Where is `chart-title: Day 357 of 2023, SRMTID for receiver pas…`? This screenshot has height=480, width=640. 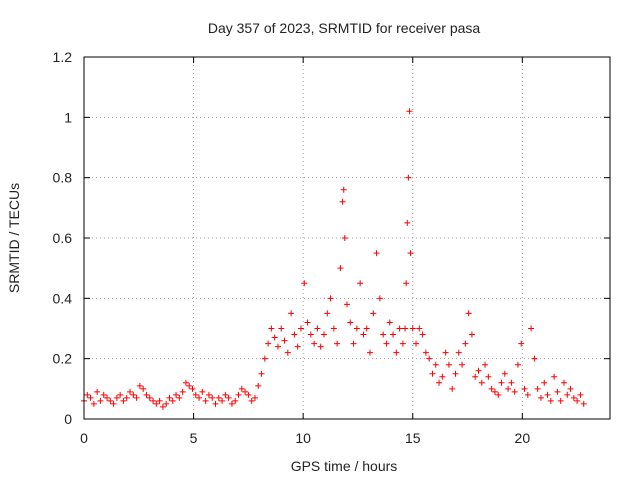 chart-title: Day 357 of 2023, SRMTID for receiver pas… is located at coordinates (344, 28).